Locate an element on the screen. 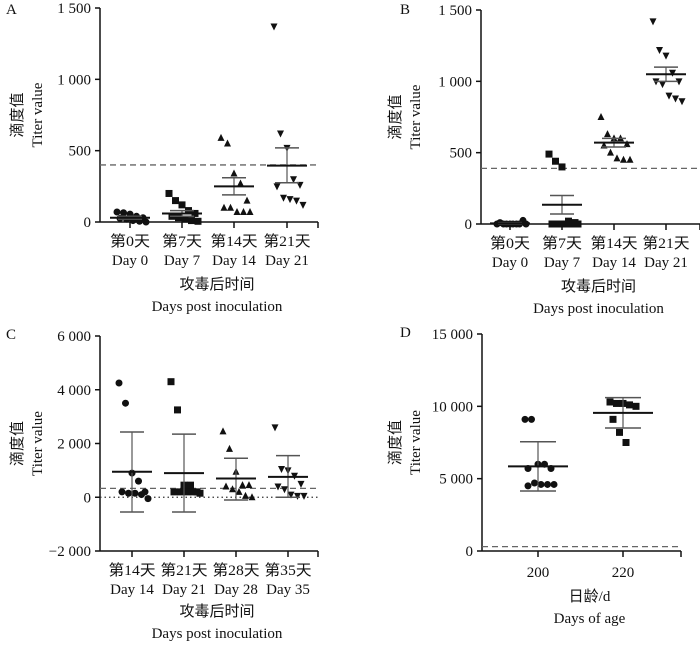  x-tick-label: Day 0 is located at coordinates (130, 261).